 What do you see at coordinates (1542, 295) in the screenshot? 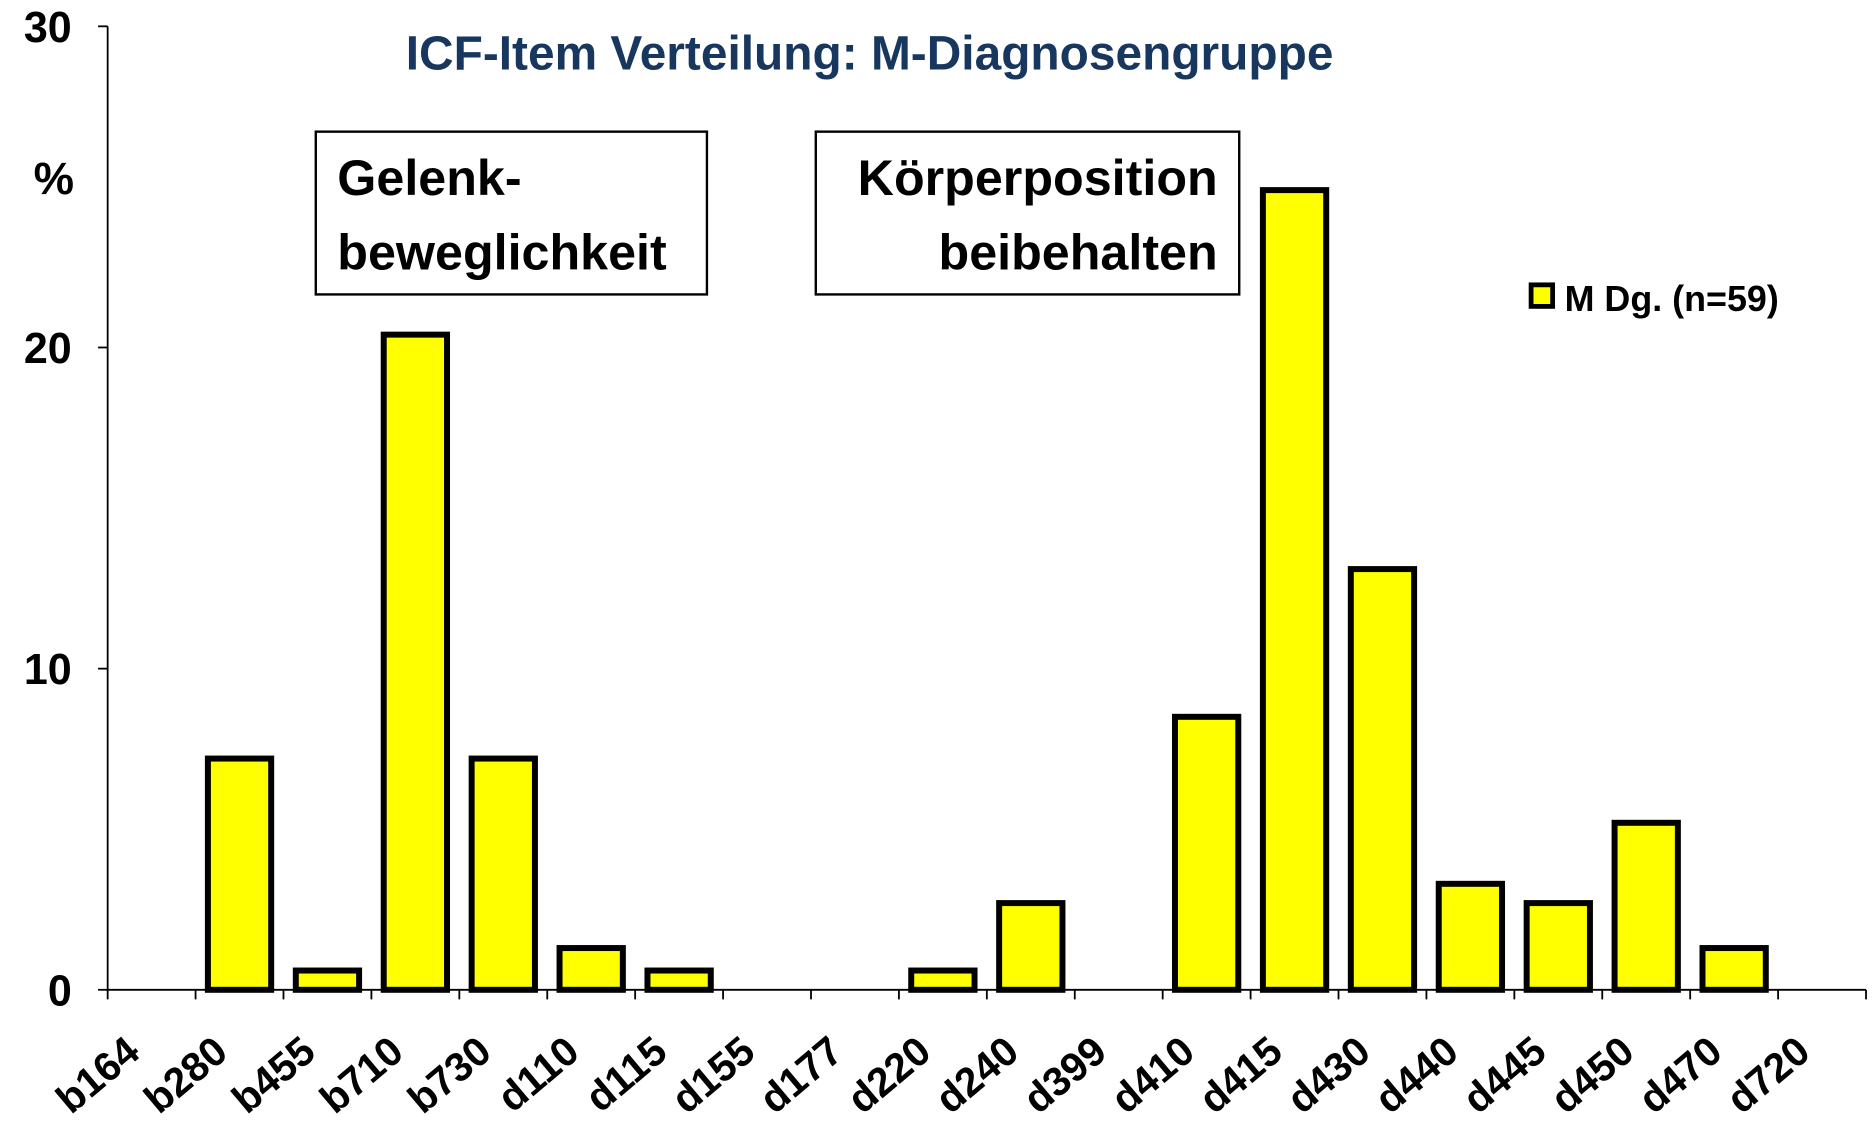
I see `legend-swatch` at bounding box center [1542, 295].